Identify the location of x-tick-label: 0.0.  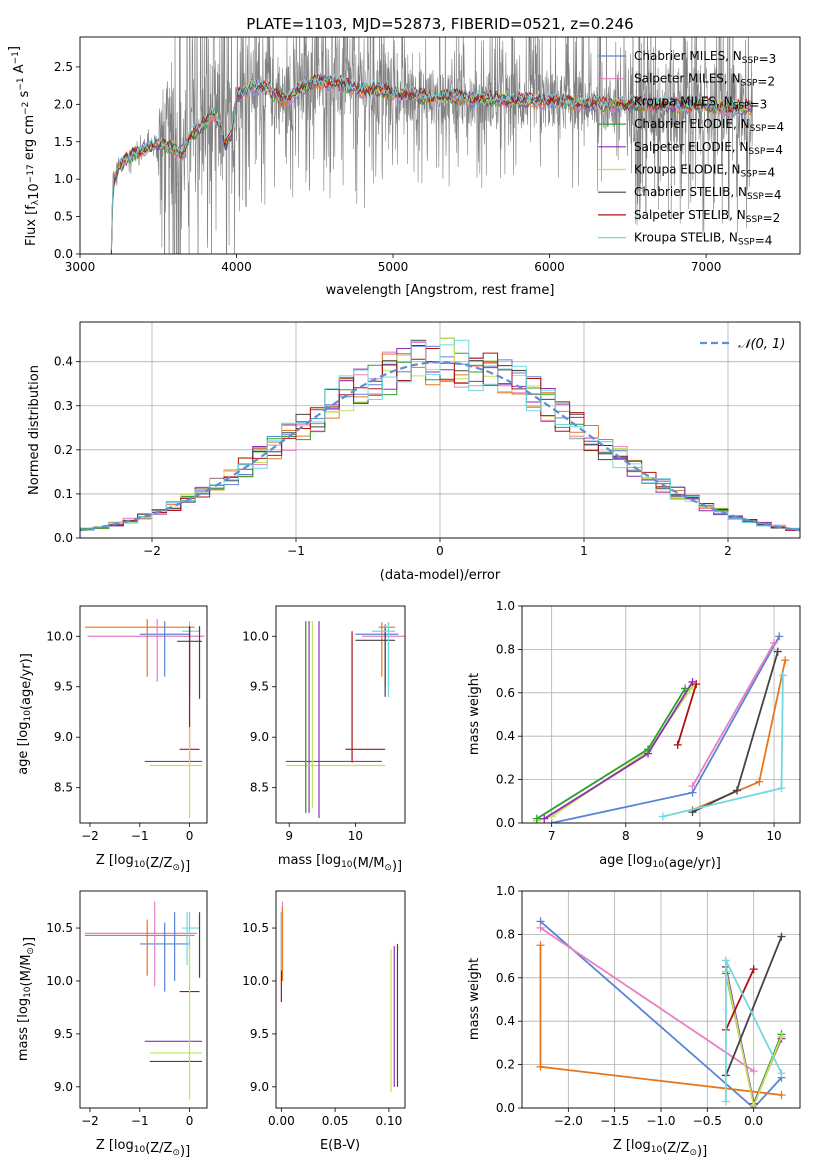
(753, 1121).